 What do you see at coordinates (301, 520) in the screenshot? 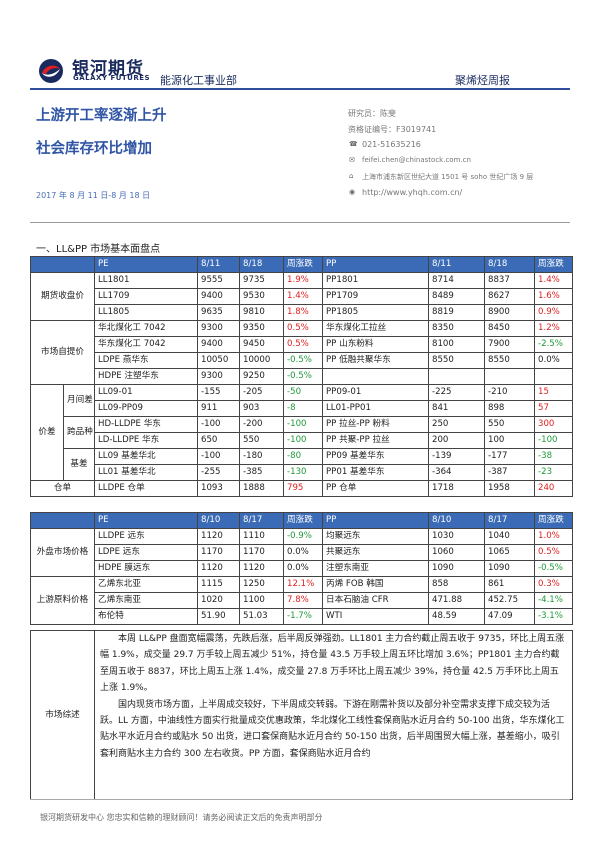
I see `table-header-row: PE 8/10 8/17 周涨跌 PP 8/10 8/17 周涨跌` at bounding box center [301, 520].